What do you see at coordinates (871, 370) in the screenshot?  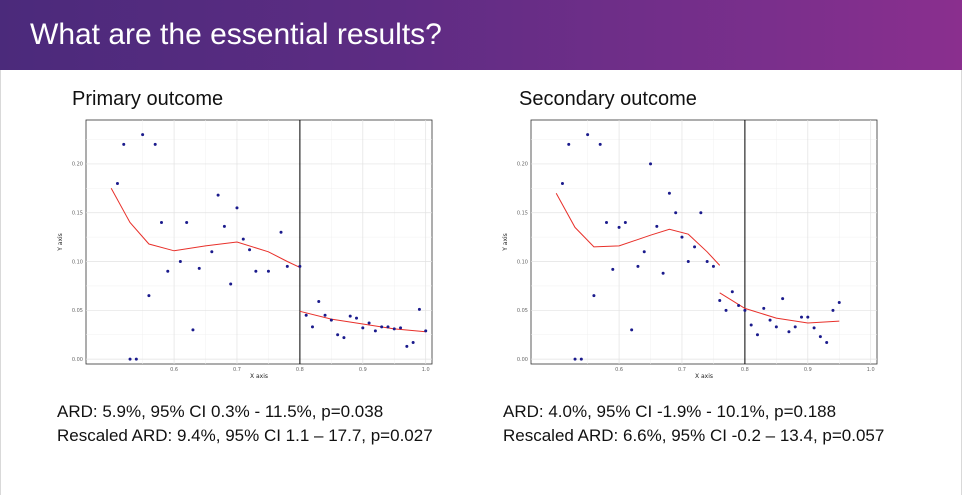 I see `x-tick-label: 1.0` at bounding box center [871, 370].